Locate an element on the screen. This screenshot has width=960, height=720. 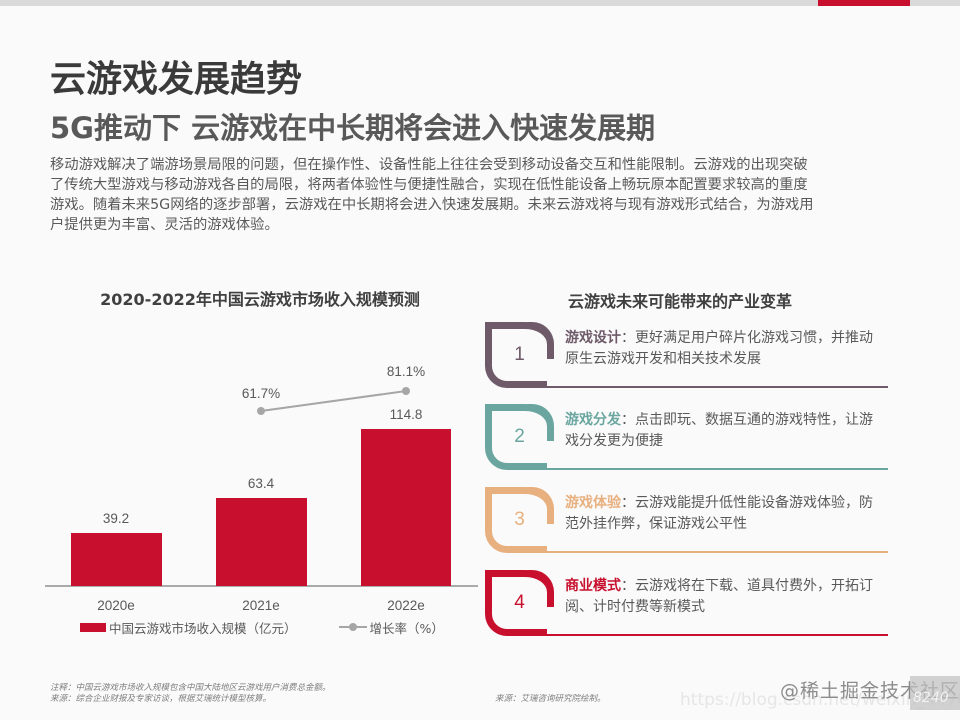
top-accent-bar is located at coordinates (864, 3).